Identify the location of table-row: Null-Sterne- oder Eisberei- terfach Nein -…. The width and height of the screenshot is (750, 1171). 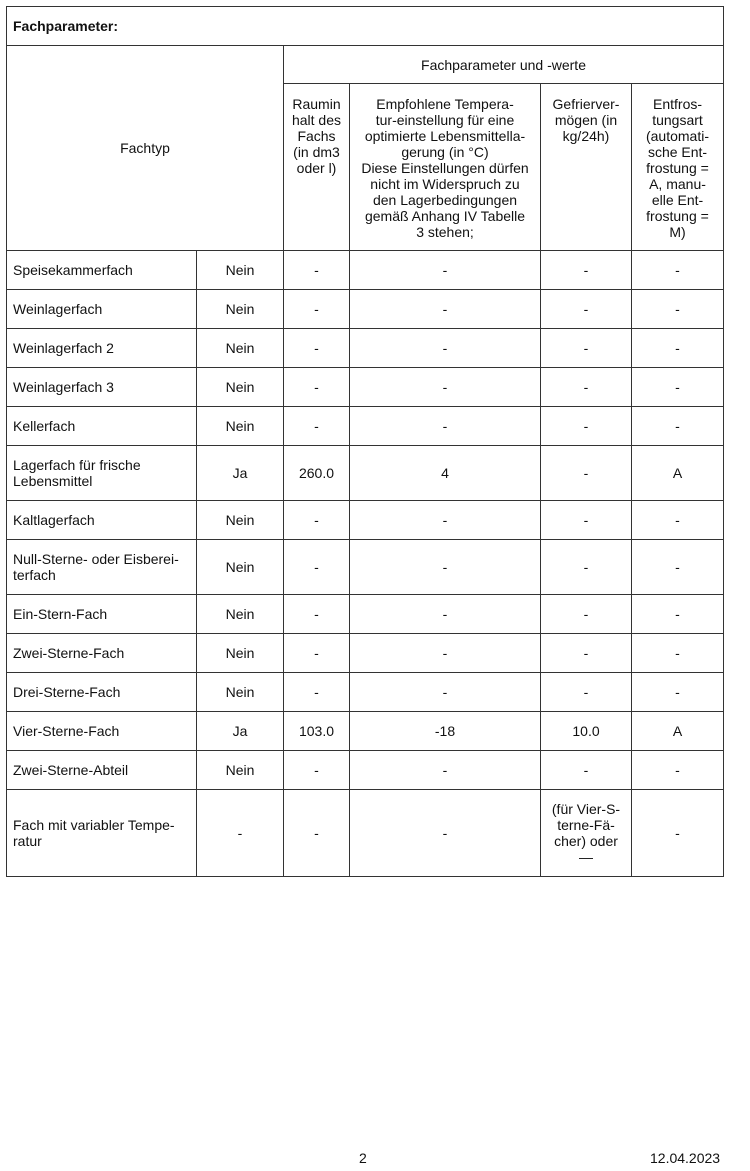
(365, 567).